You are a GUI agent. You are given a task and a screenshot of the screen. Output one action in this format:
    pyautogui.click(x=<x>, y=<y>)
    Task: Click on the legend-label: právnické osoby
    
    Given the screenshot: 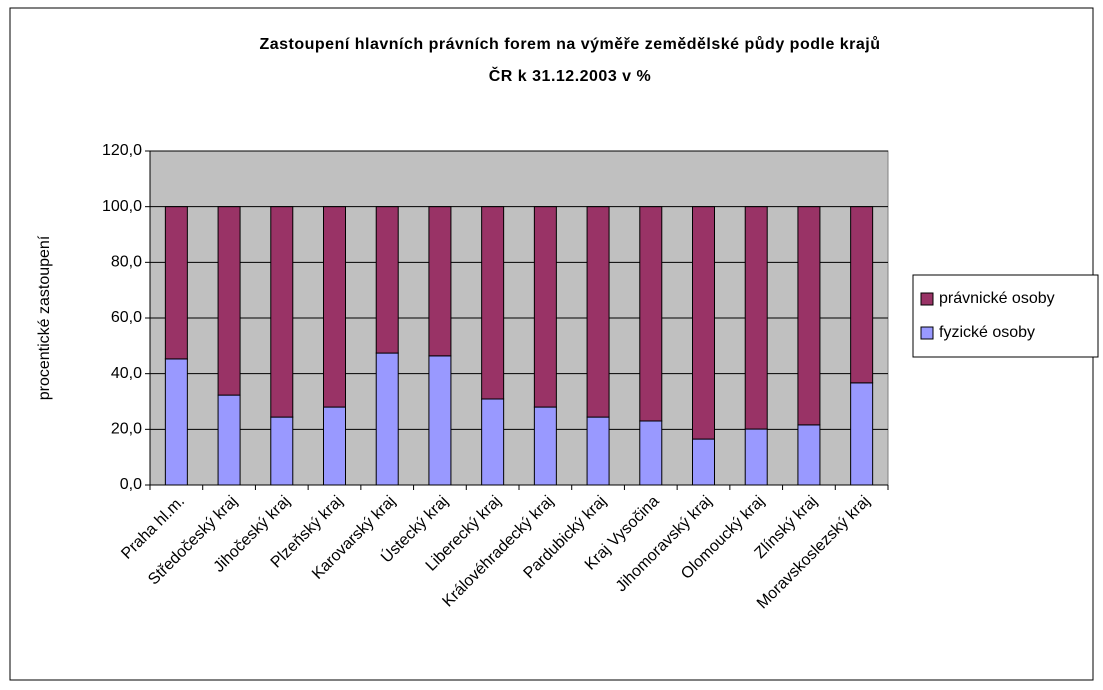 What is the action you would take?
    pyautogui.click(x=997, y=298)
    